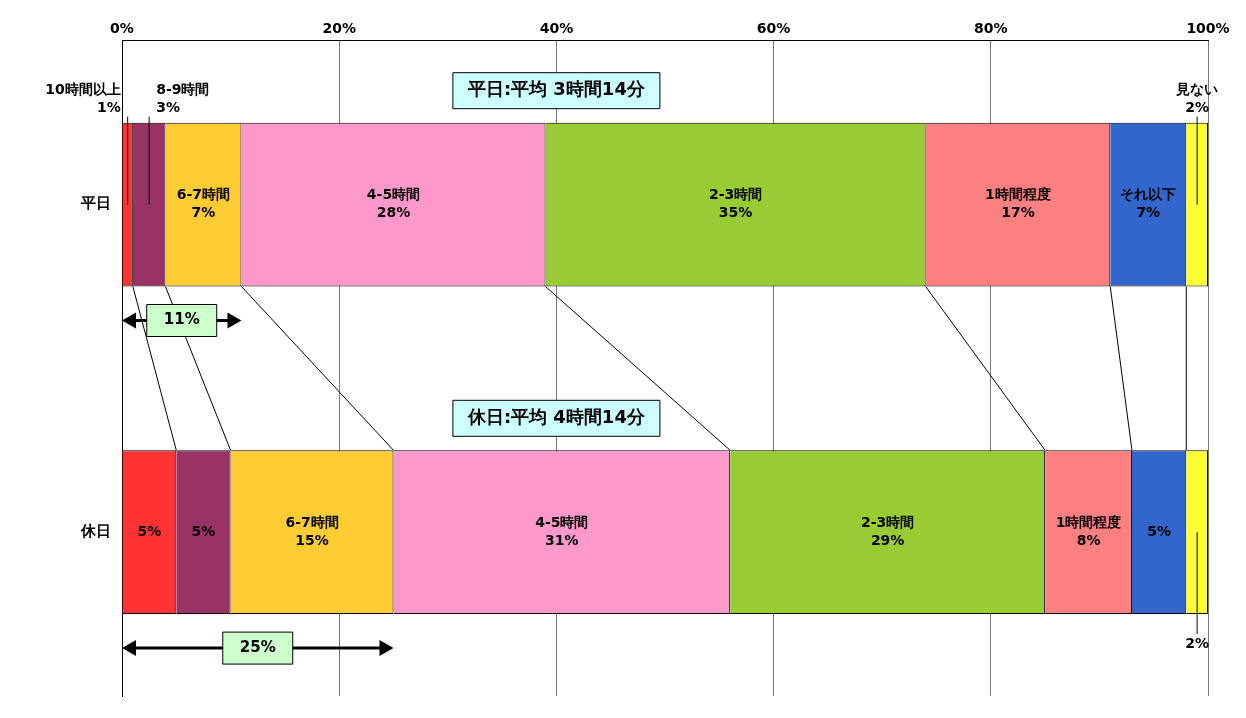 The width and height of the screenshot is (1246, 718). I want to click on x-tick-label: 20%, so click(339, 28).